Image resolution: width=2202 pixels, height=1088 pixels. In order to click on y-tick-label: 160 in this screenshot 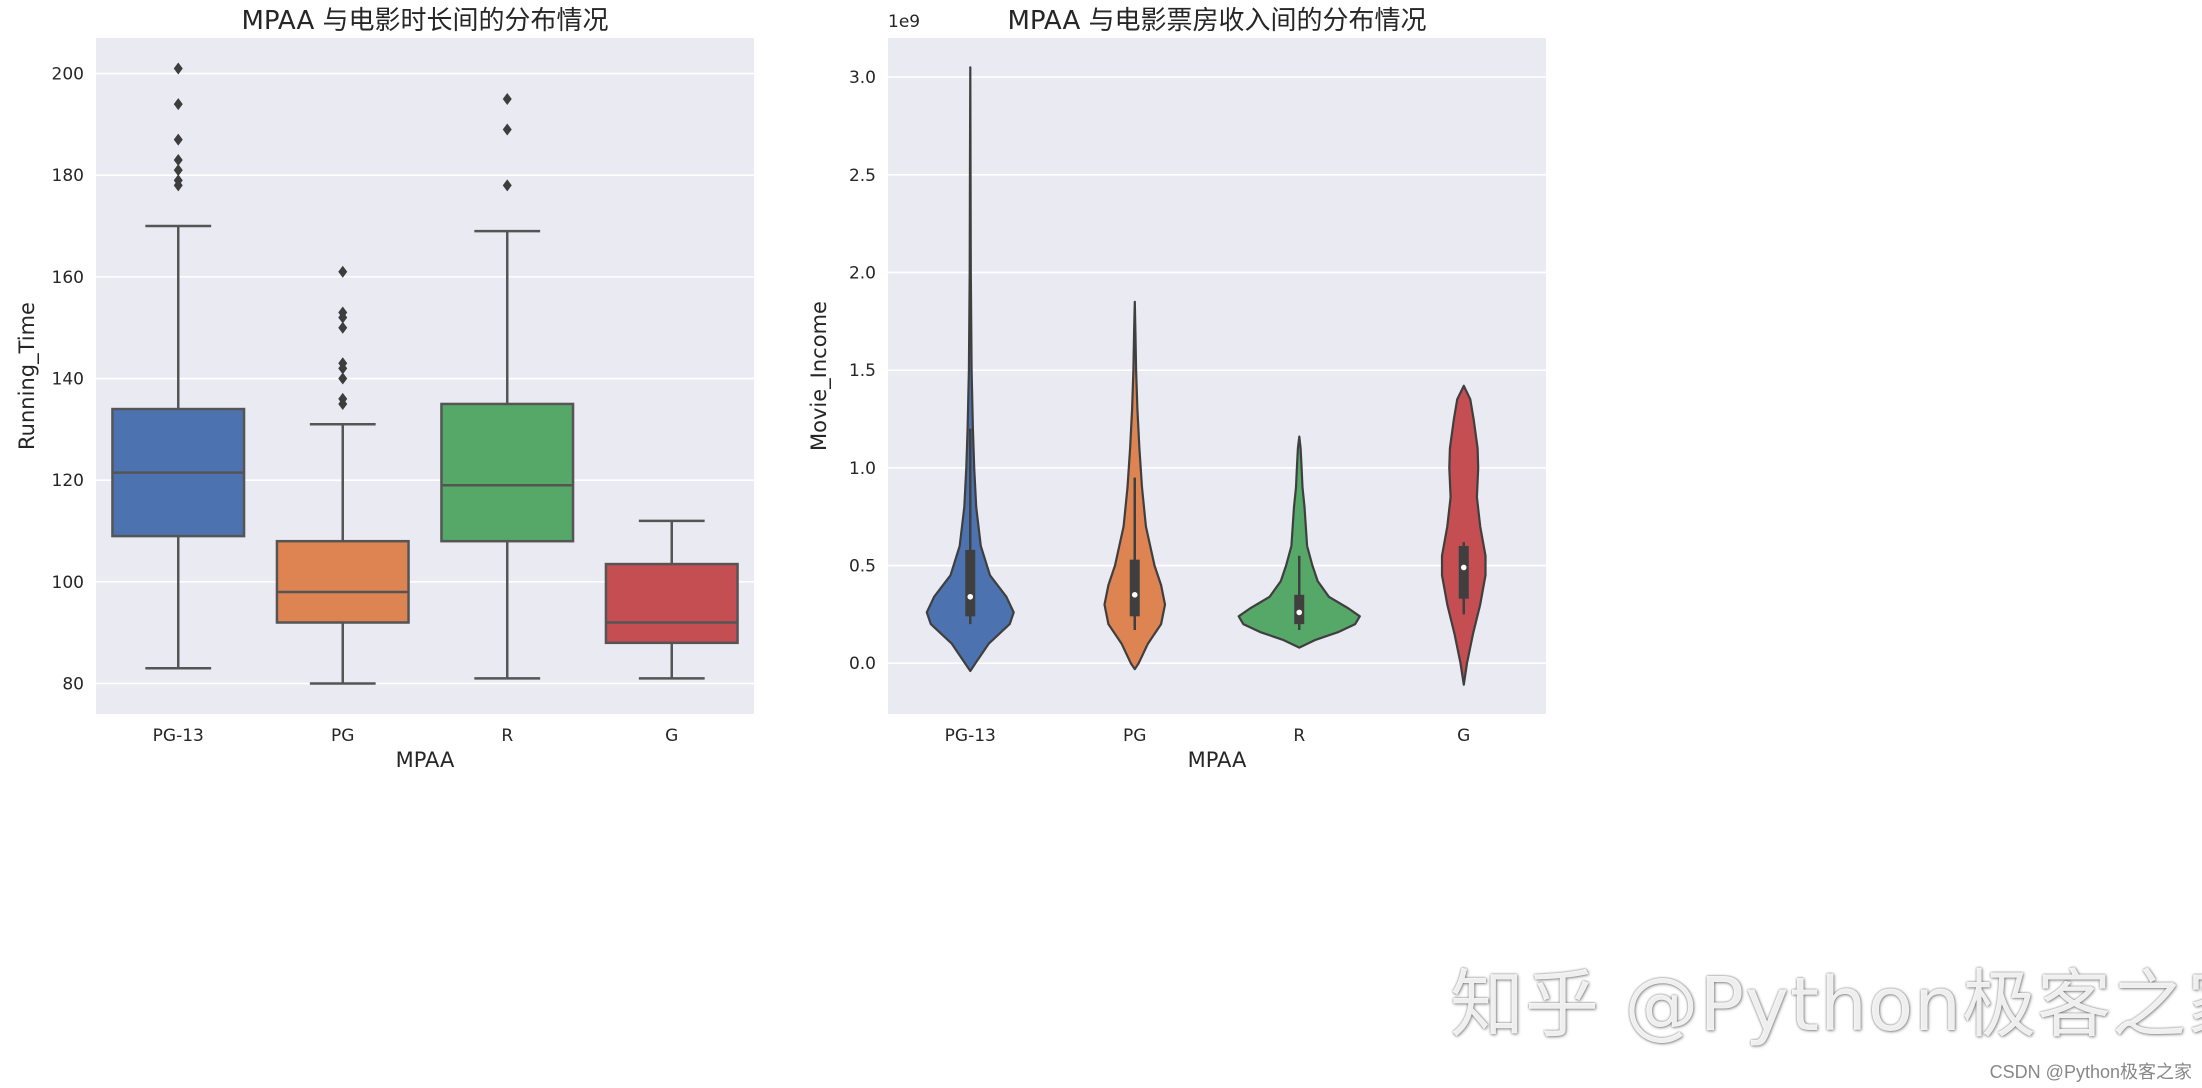, I will do `click(68, 278)`.